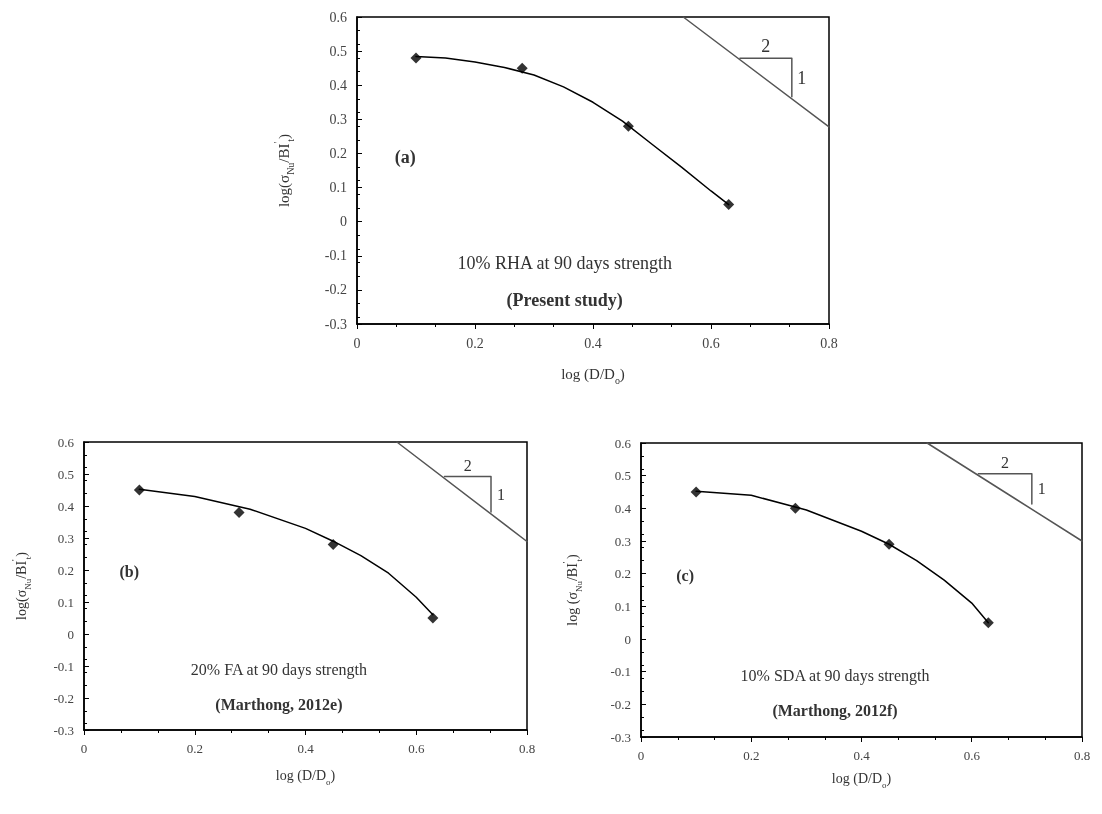 This screenshot has height=814, width=1102. What do you see at coordinates (405, 157) in the screenshot?
I see `annotation: (a)` at bounding box center [405, 157].